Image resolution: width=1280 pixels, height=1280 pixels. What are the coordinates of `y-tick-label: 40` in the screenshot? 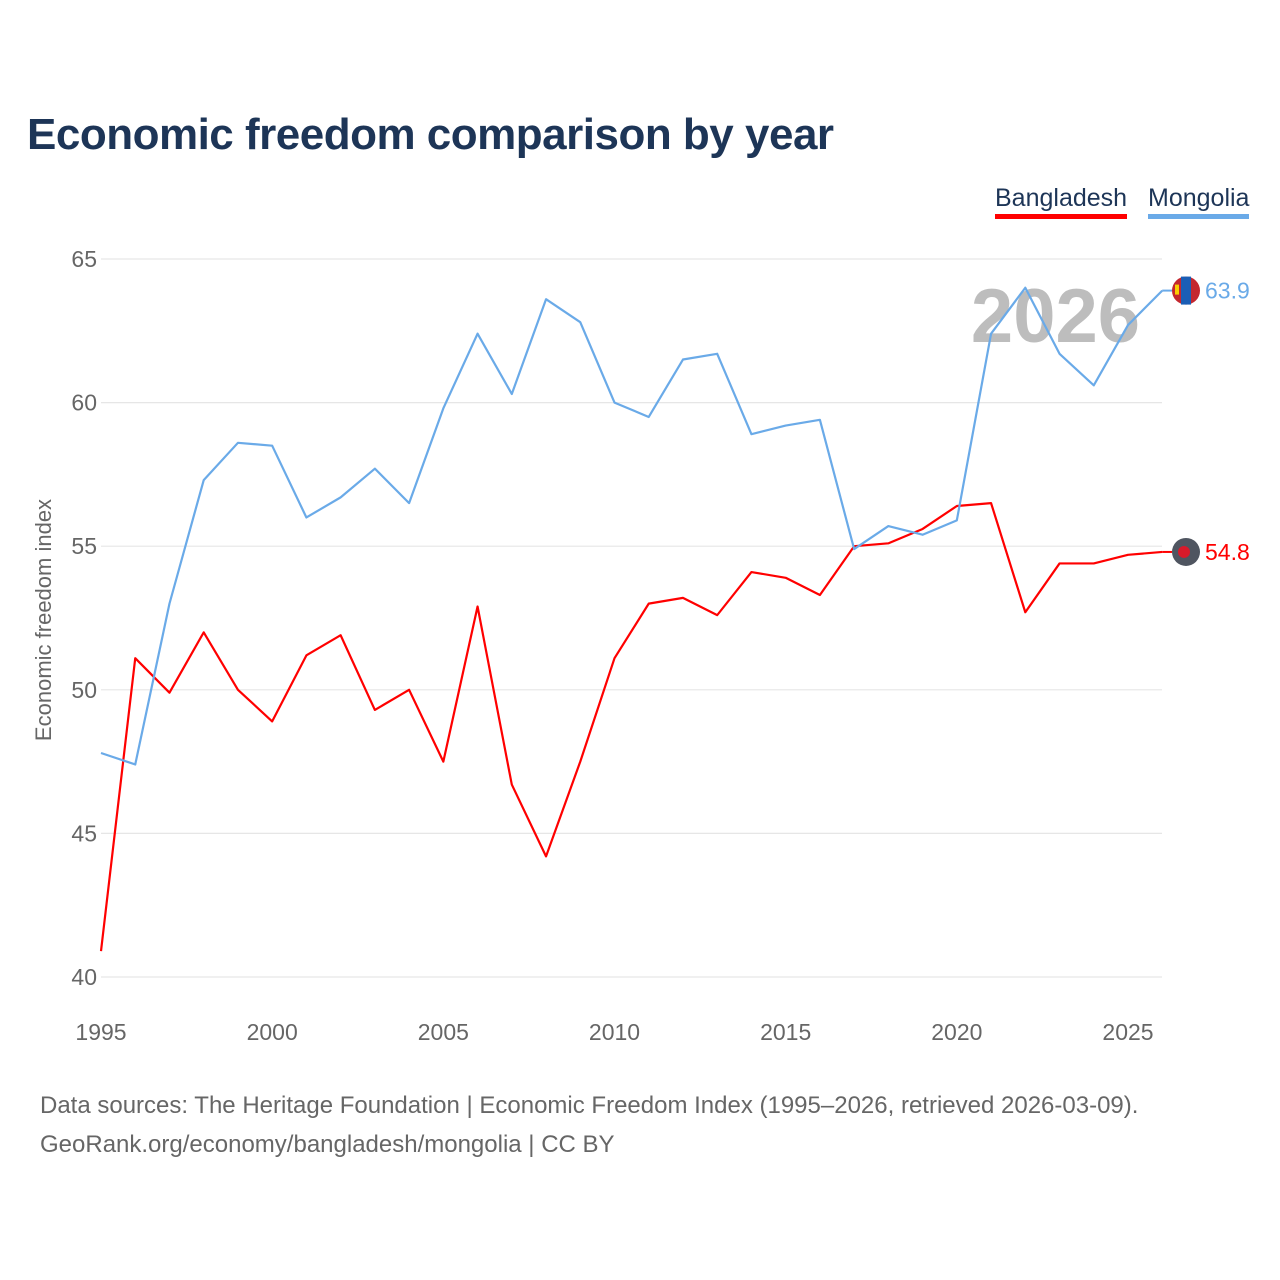 It's located at (84, 977).